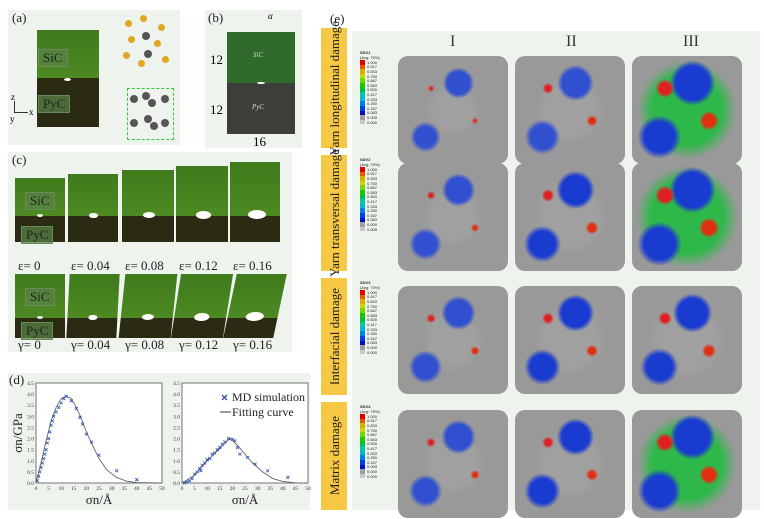 The image size is (764, 519). I want to click on y-axis-label: σn/GPa, so click(17, 433).